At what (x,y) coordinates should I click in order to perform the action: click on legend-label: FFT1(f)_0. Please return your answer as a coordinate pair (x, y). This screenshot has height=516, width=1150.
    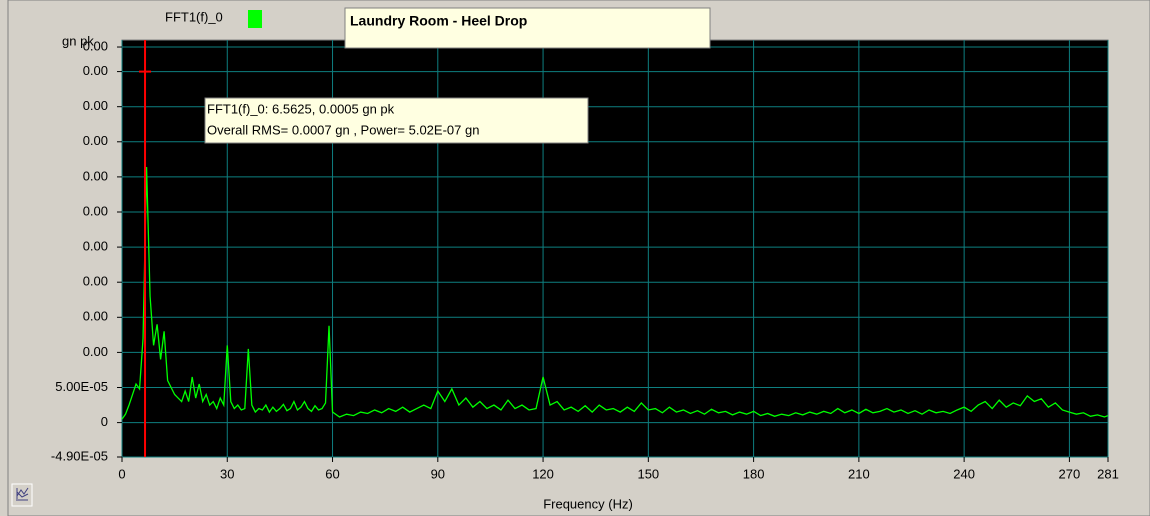
    Looking at the image, I should click on (194, 16).